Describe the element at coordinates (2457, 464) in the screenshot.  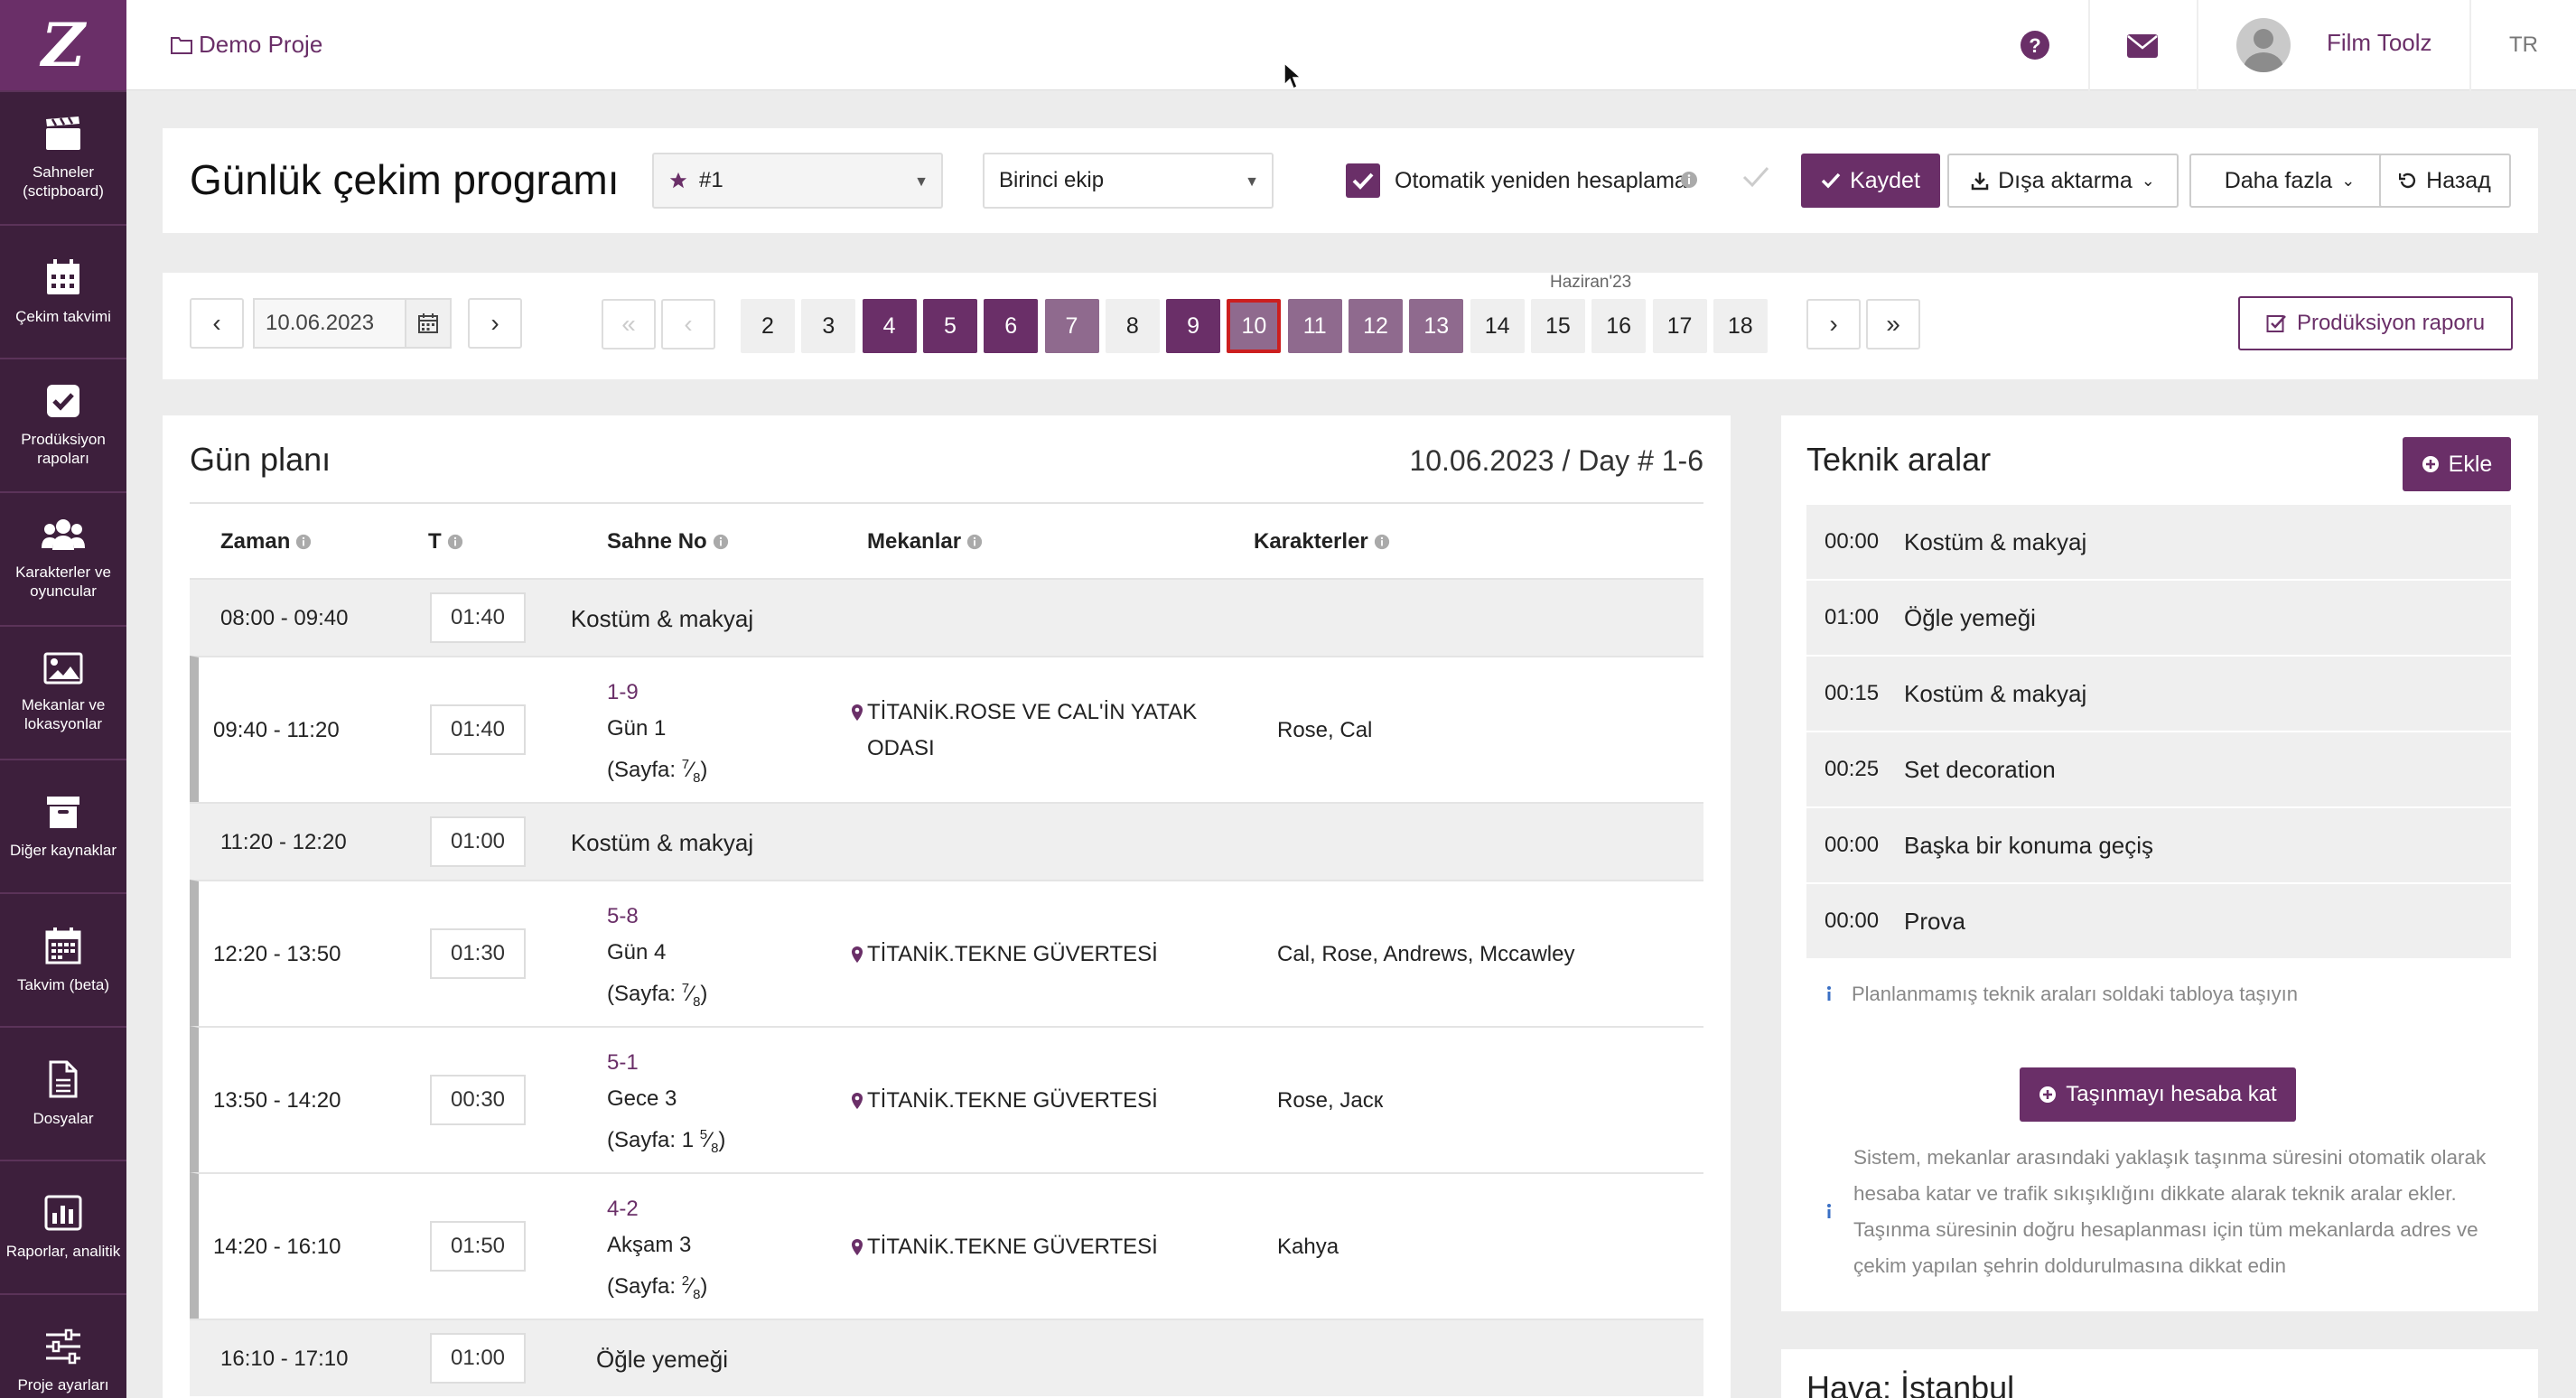
I see `add-break-button: Ekle` at that location.